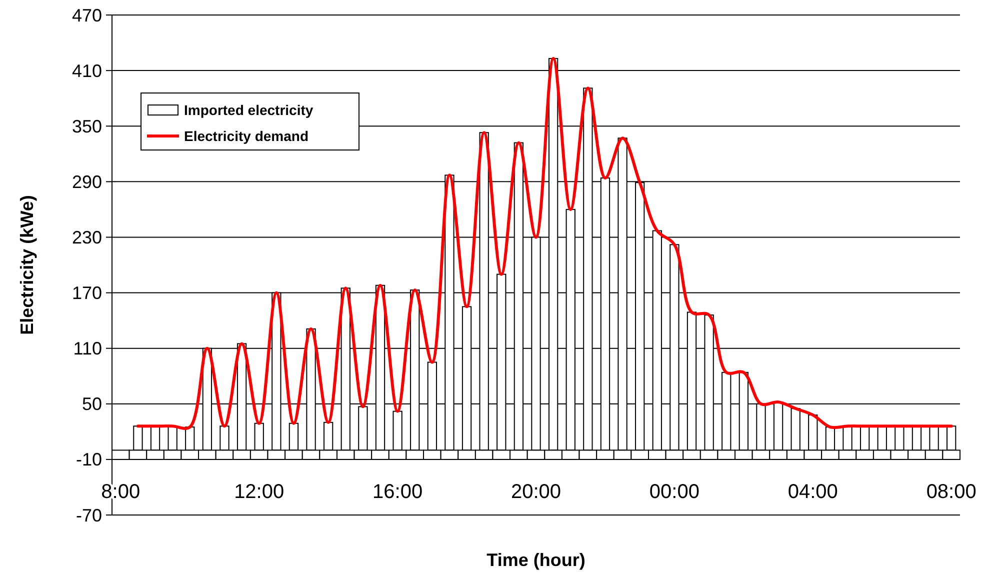  What do you see at coordinates (92, 404) in the screenshot?
I see `y-tick-label: 50` at bounding box center [92, 404].